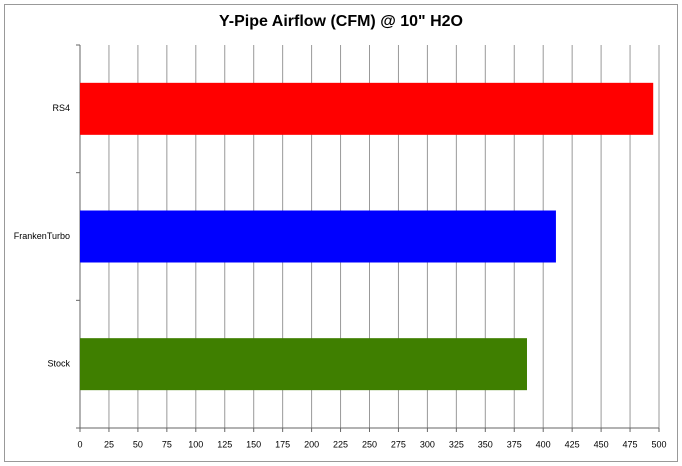 This screenshot has height=466, width=682. What do you see at coordinates (485, 444) in the screenshot?
I see `x-tick-label: 350` at bounding box center [485, 444].